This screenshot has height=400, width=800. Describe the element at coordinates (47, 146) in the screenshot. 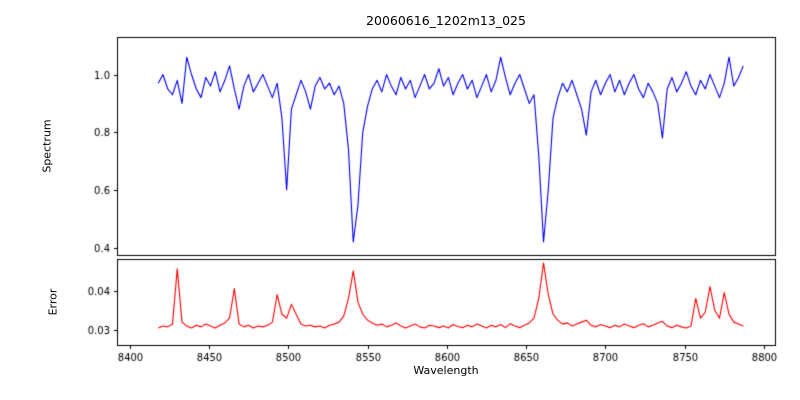

I see `spectrum-y-axis-label: Spectrum` at that location.